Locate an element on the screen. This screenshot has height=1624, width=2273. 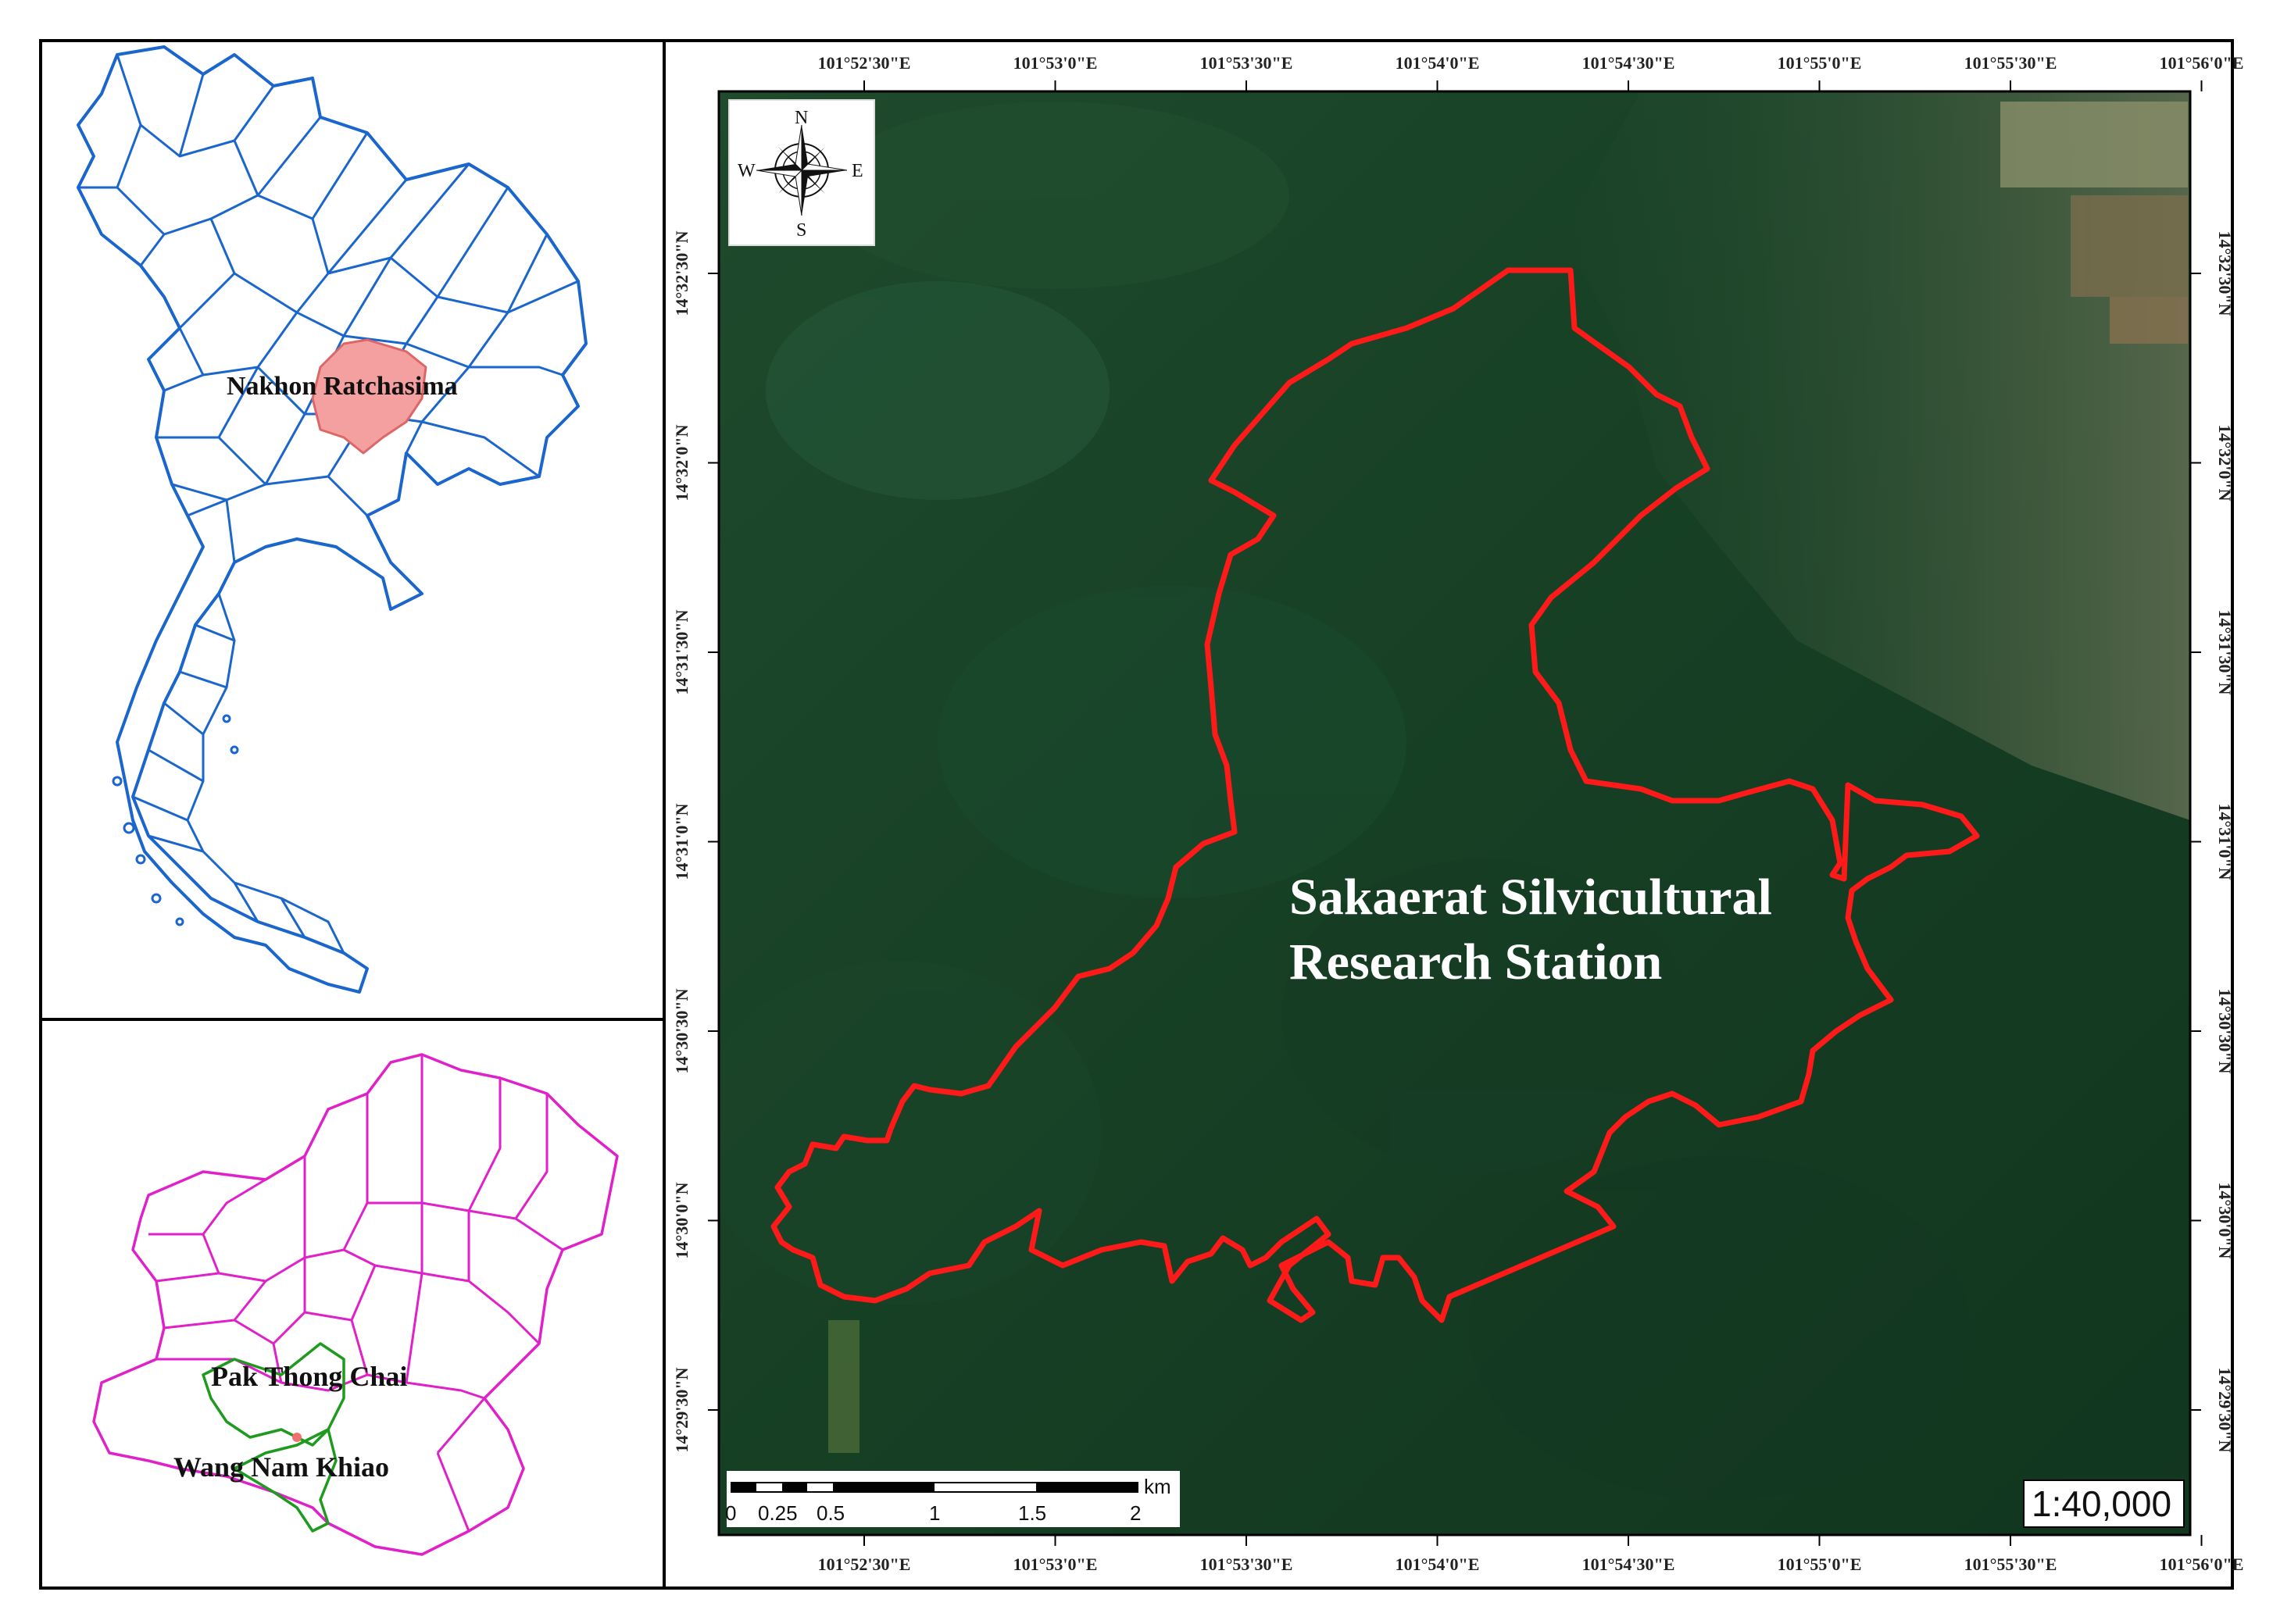
thailand-map is located at coordinates (332, 519).